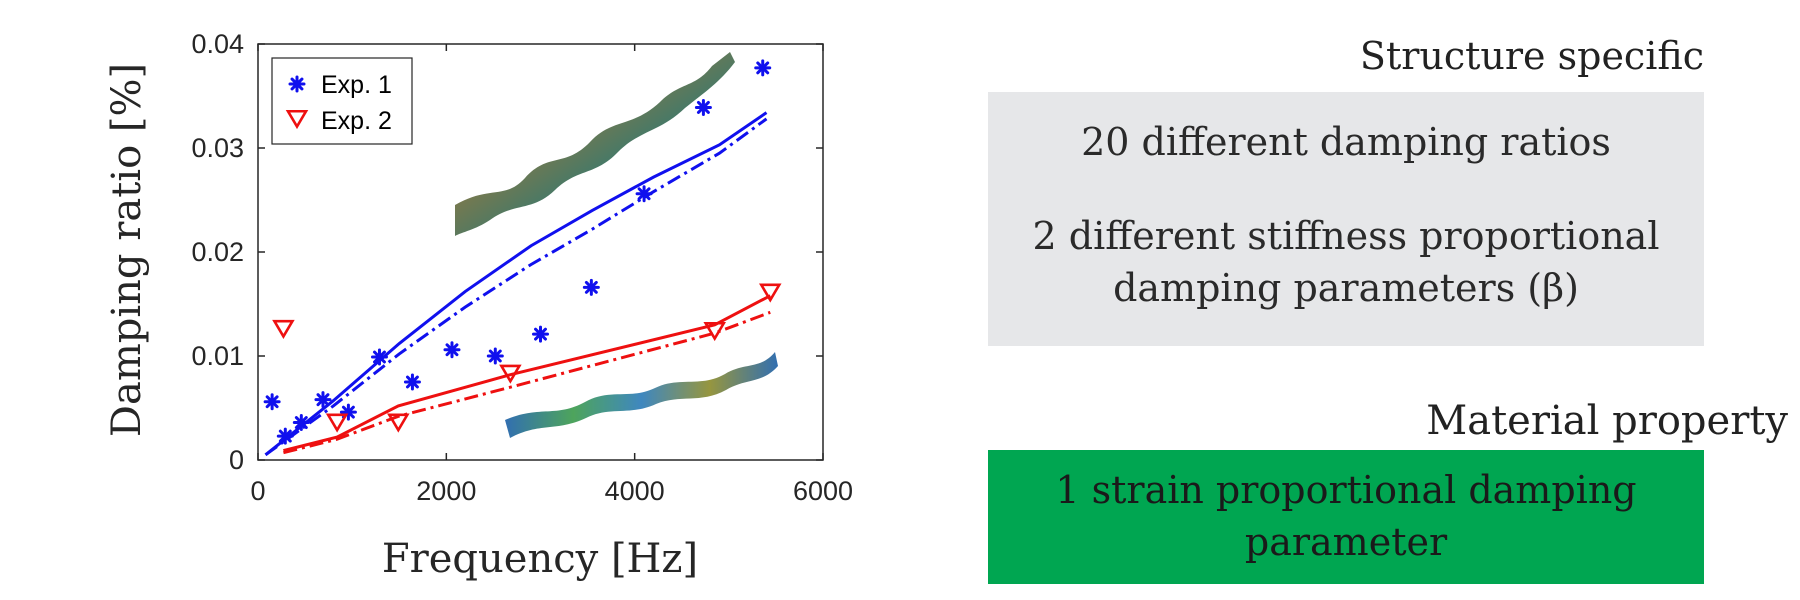 The image size is (1800, 600). What do you see at coordinates (297, 119) in the screenshot?
I see `legend-marker-exp2` at bounding box center [297, 119].